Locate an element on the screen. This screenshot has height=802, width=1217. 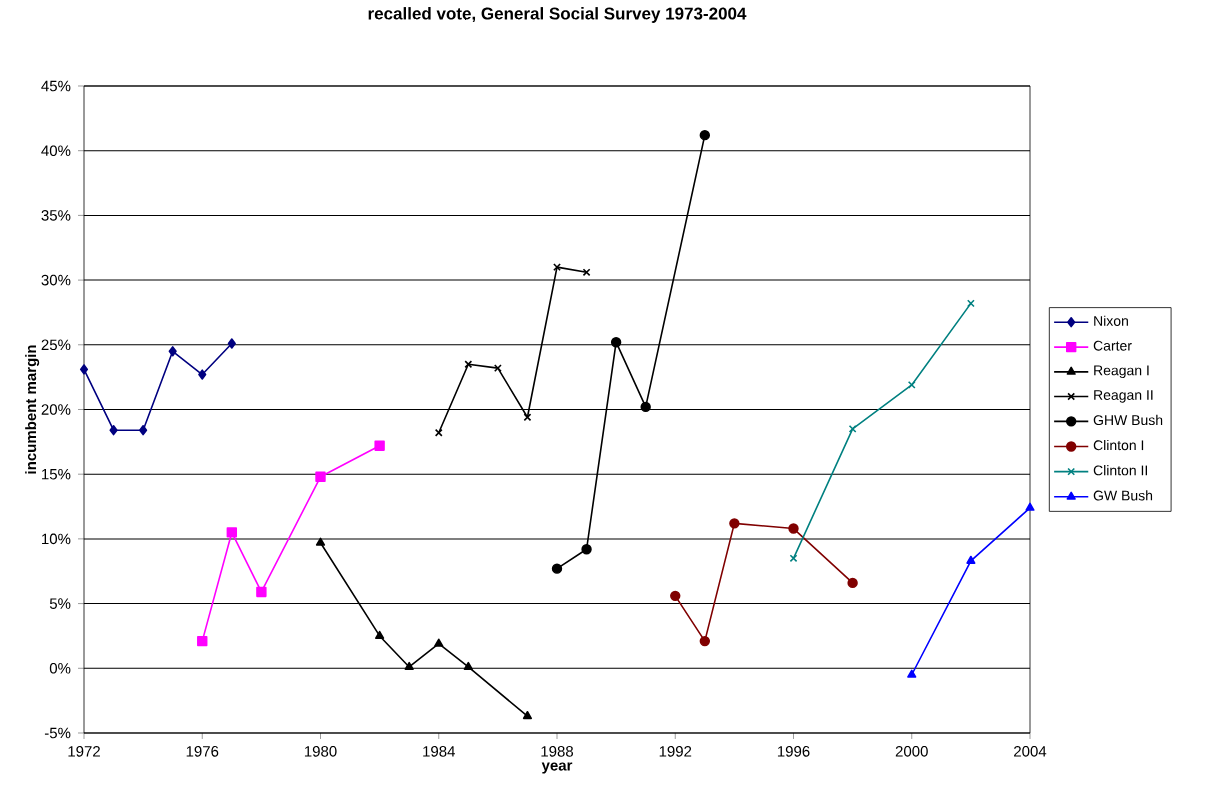
y-axis-title: incumbent margin is located at coordinates (32, 409).